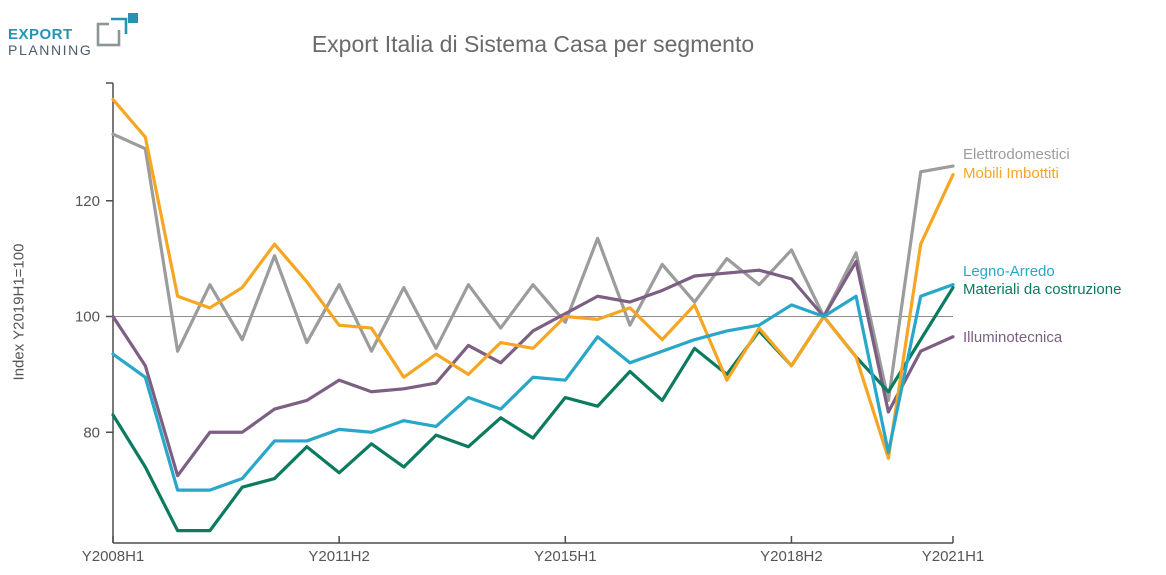  What do you see at coordinates (40, 34) in the screenshot?
I see `logo-text-export: EXPORT` at bounding box center [40, 34].